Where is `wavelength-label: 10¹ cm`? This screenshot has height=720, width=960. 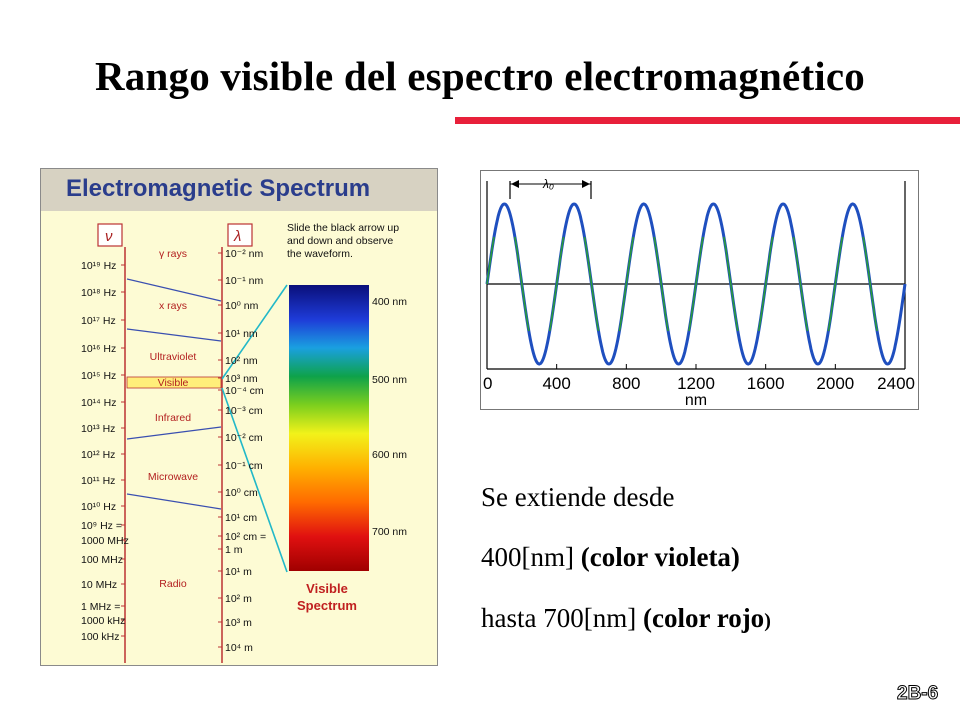 wavelength-label: 10¹ cm is located at coordinates (241, 518).